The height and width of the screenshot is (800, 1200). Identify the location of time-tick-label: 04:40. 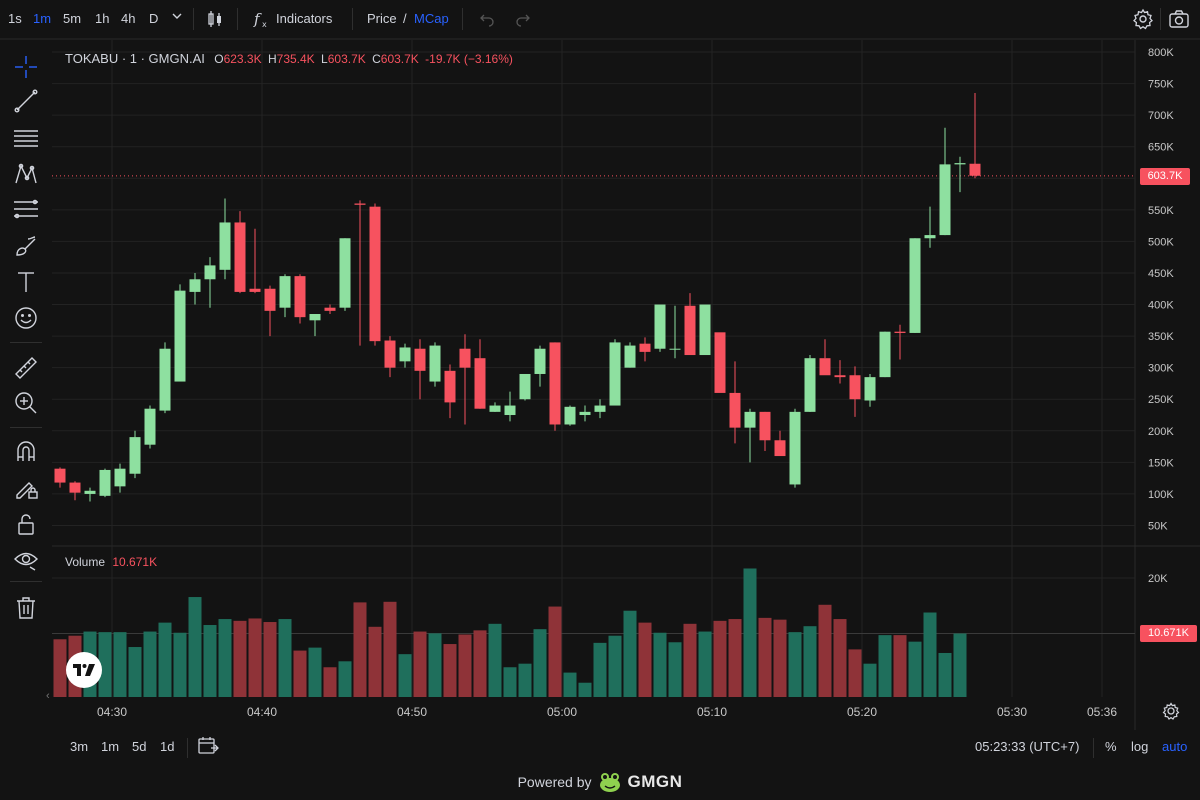
(262, 712).